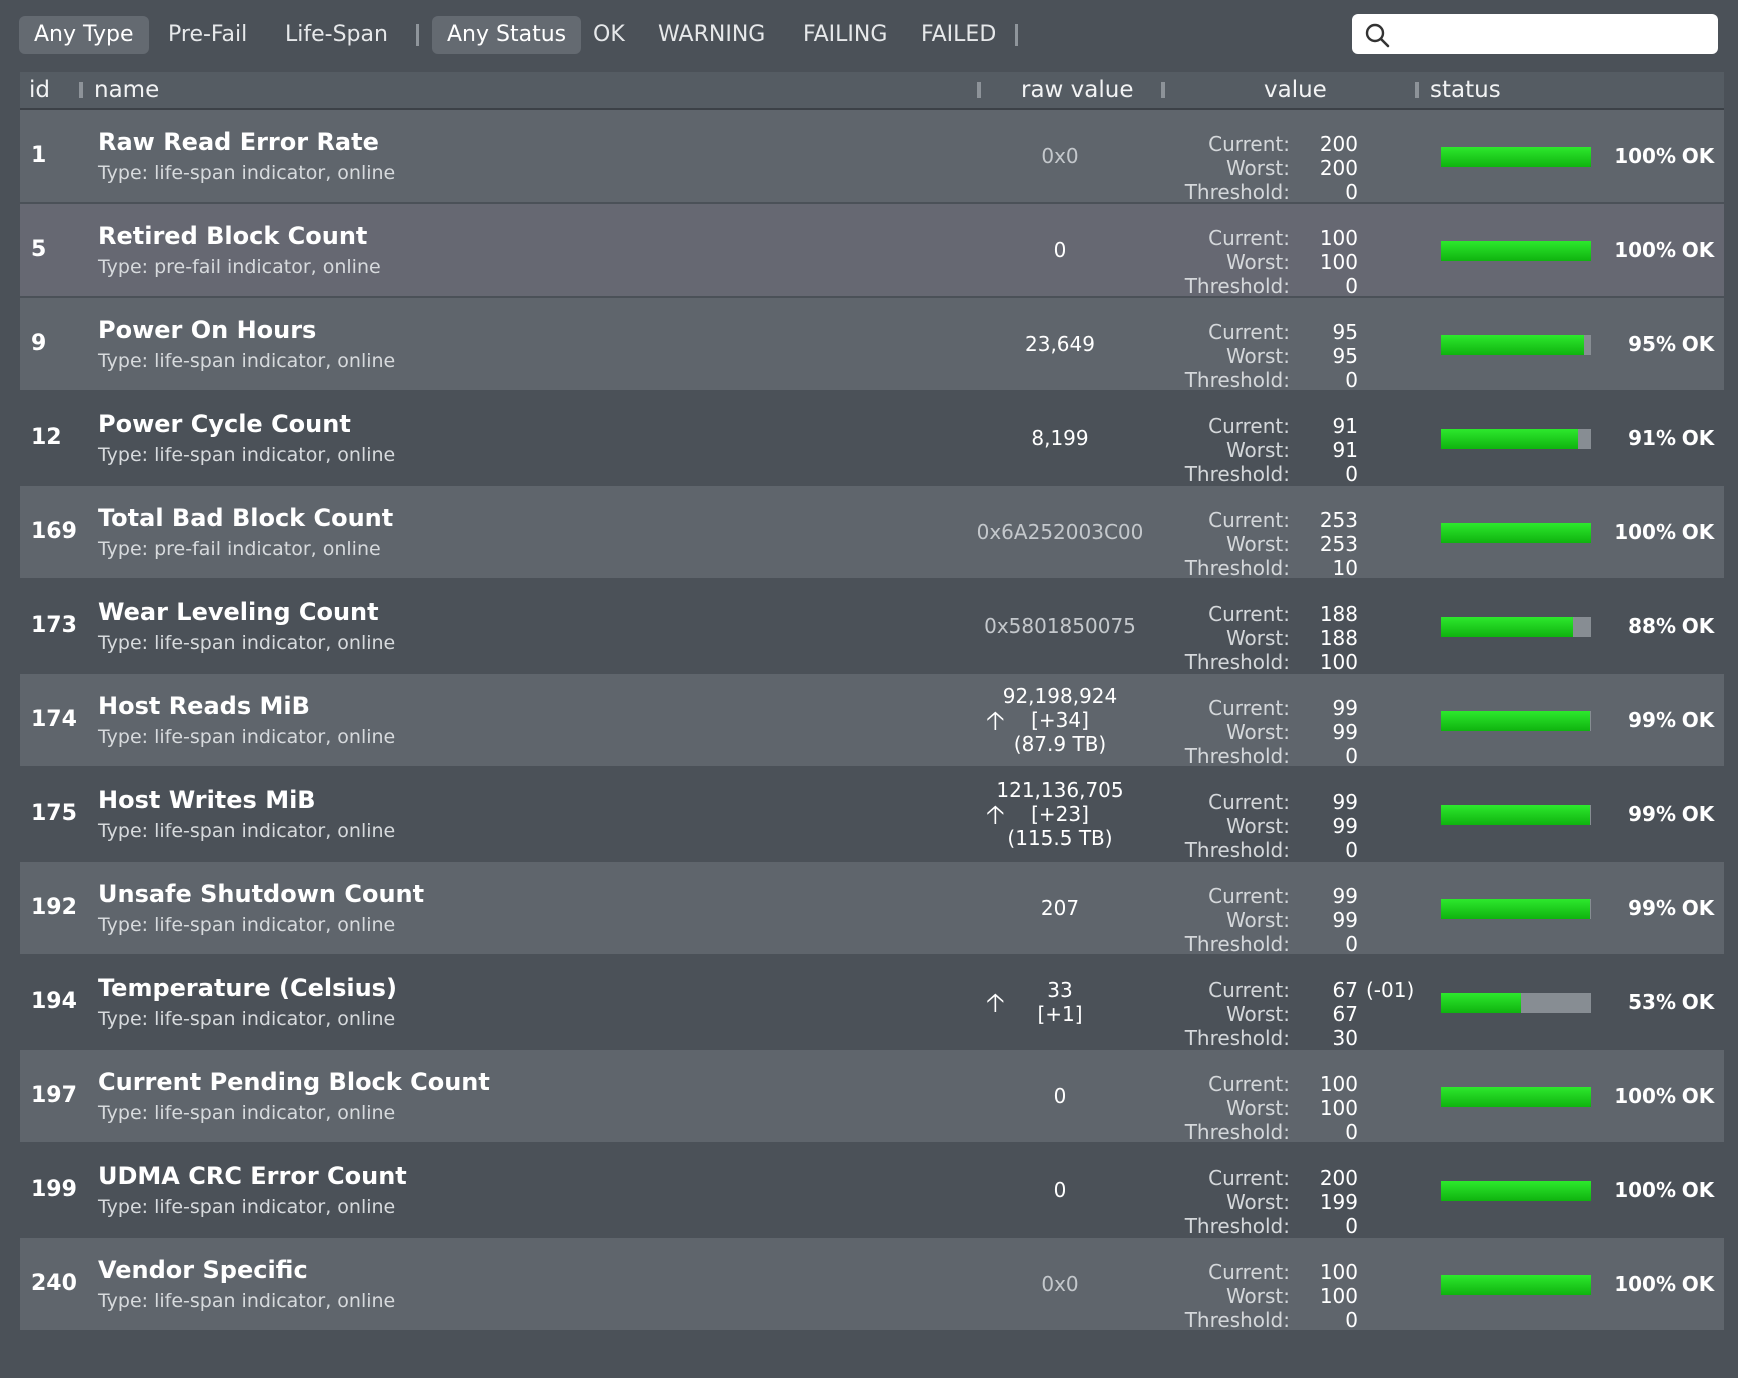  What do you see at coordinates (1338, 638) in the screenshot?
I see `worst-value: 188` at bounding box center [1338, 638].